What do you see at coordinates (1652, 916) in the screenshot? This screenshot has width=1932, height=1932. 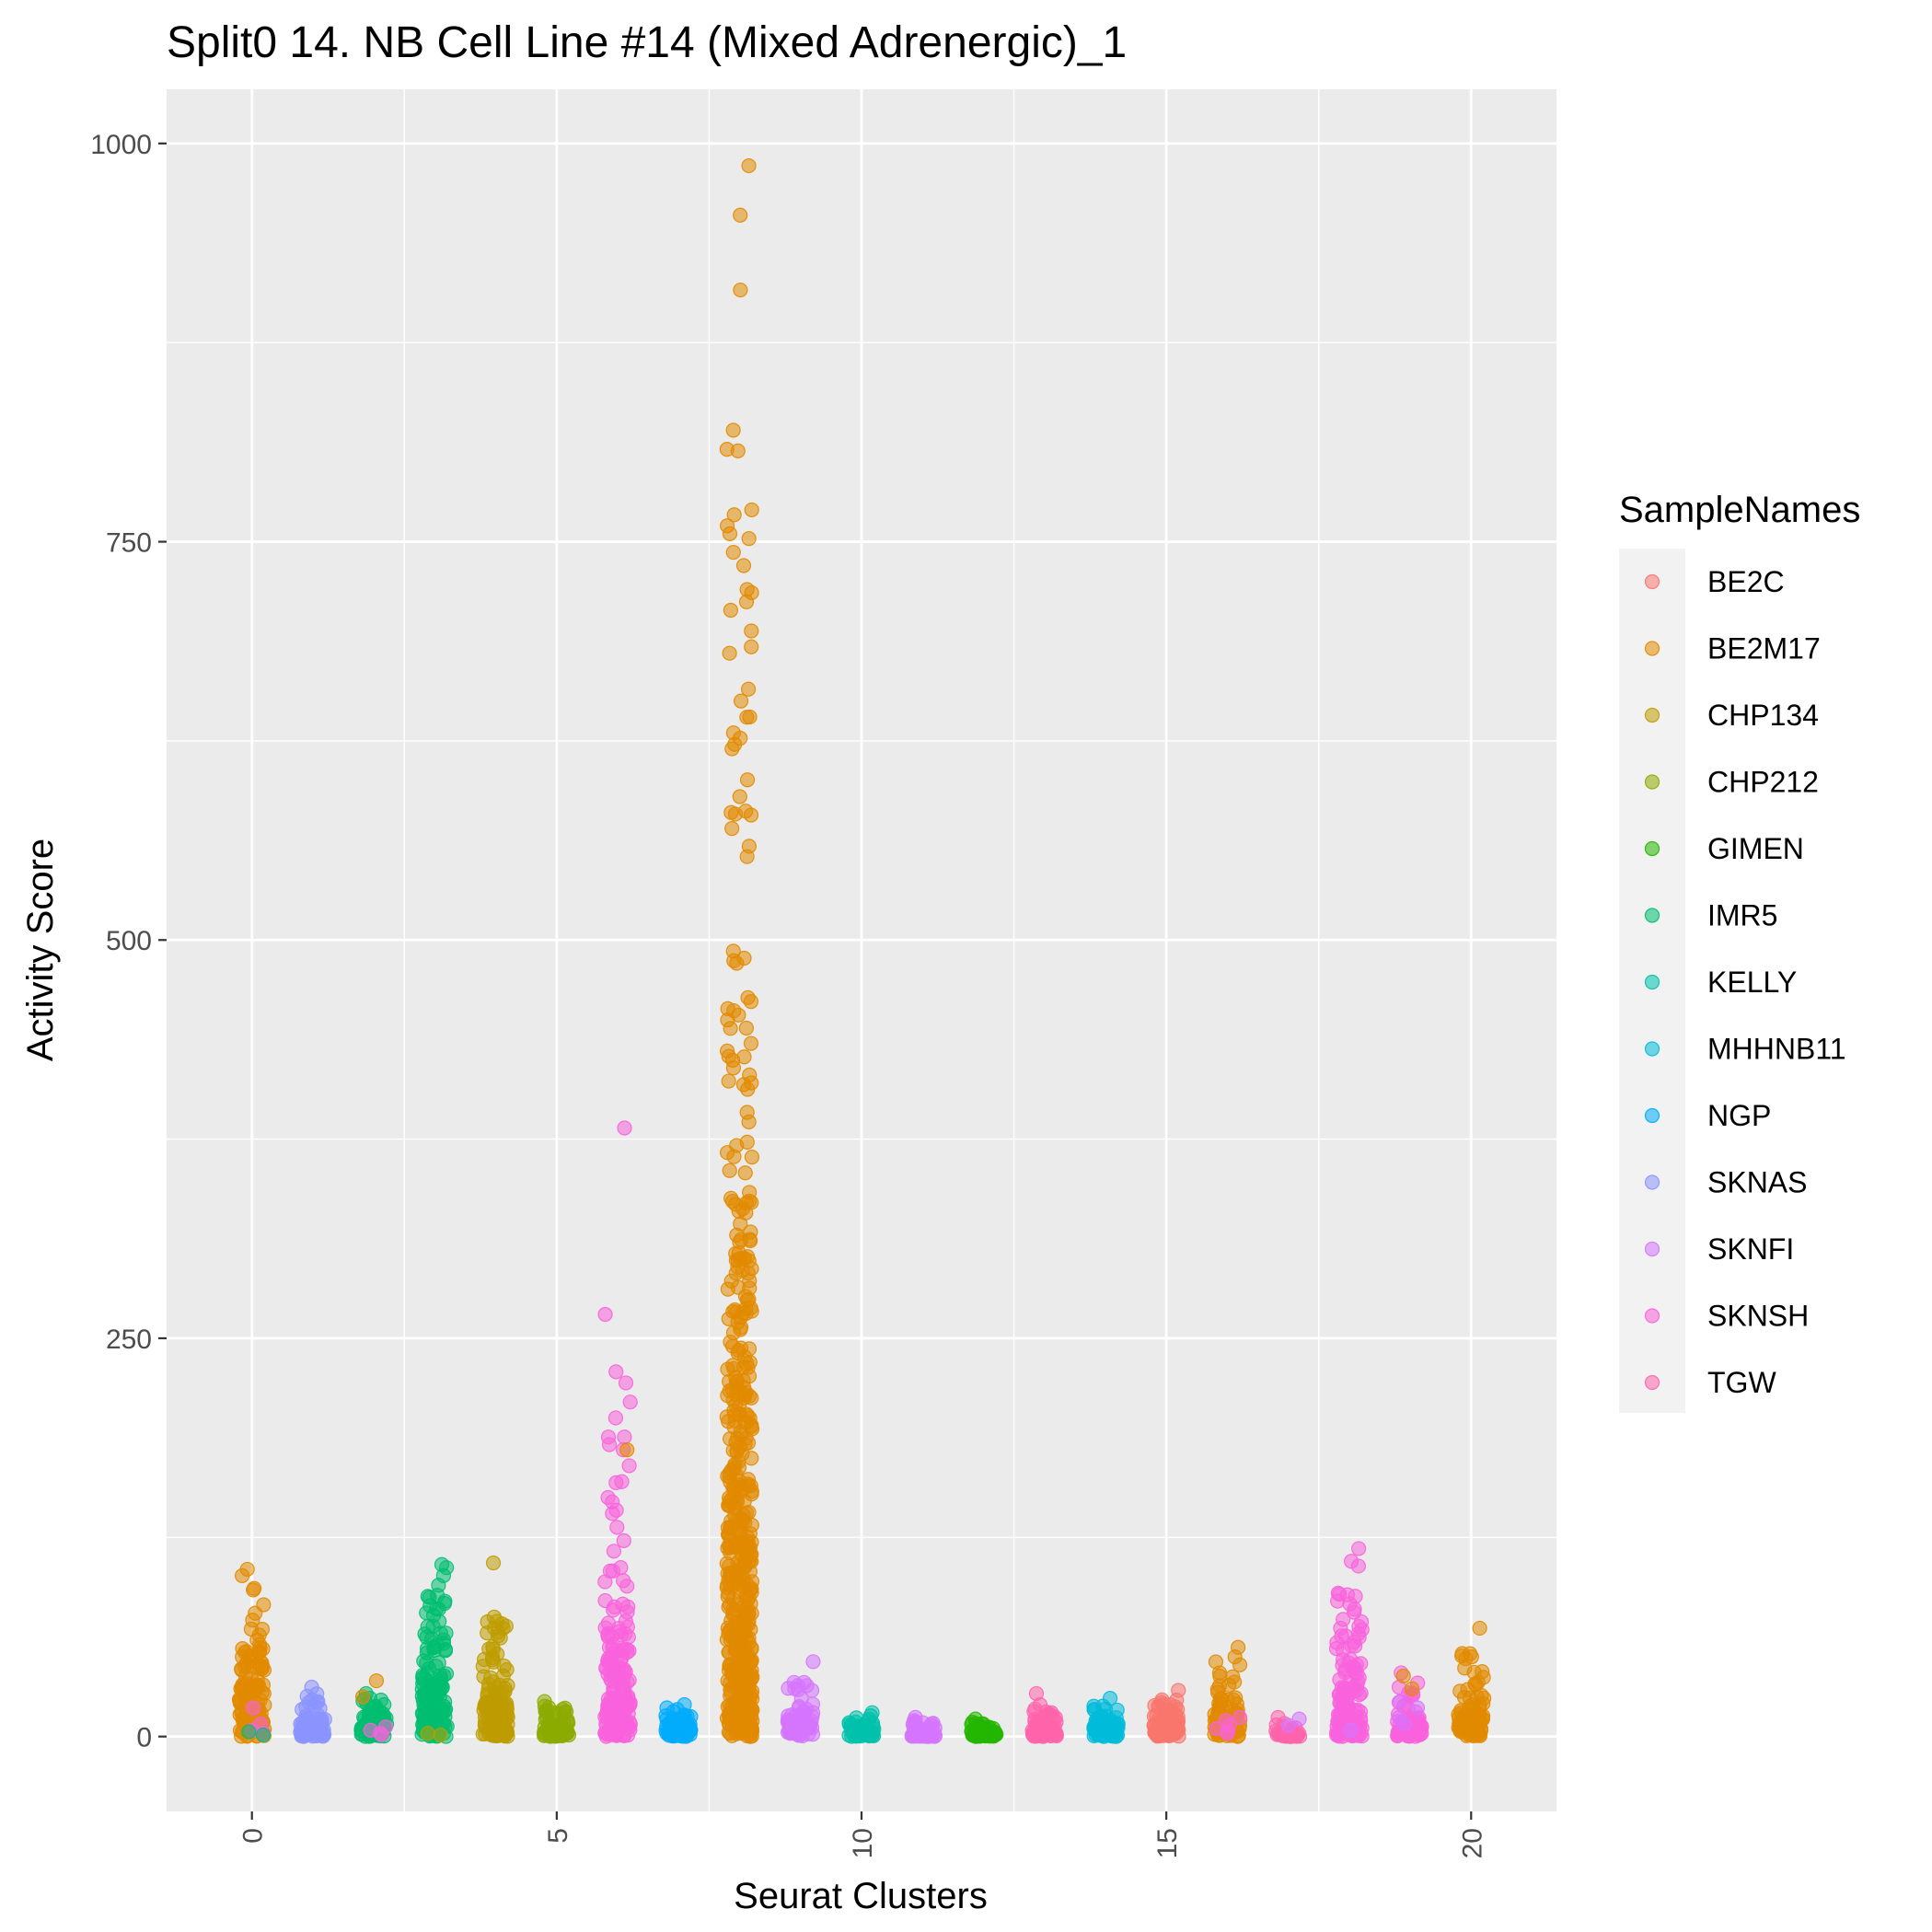 I see `legend-key-imr5` at bounding box center [1652, 916].